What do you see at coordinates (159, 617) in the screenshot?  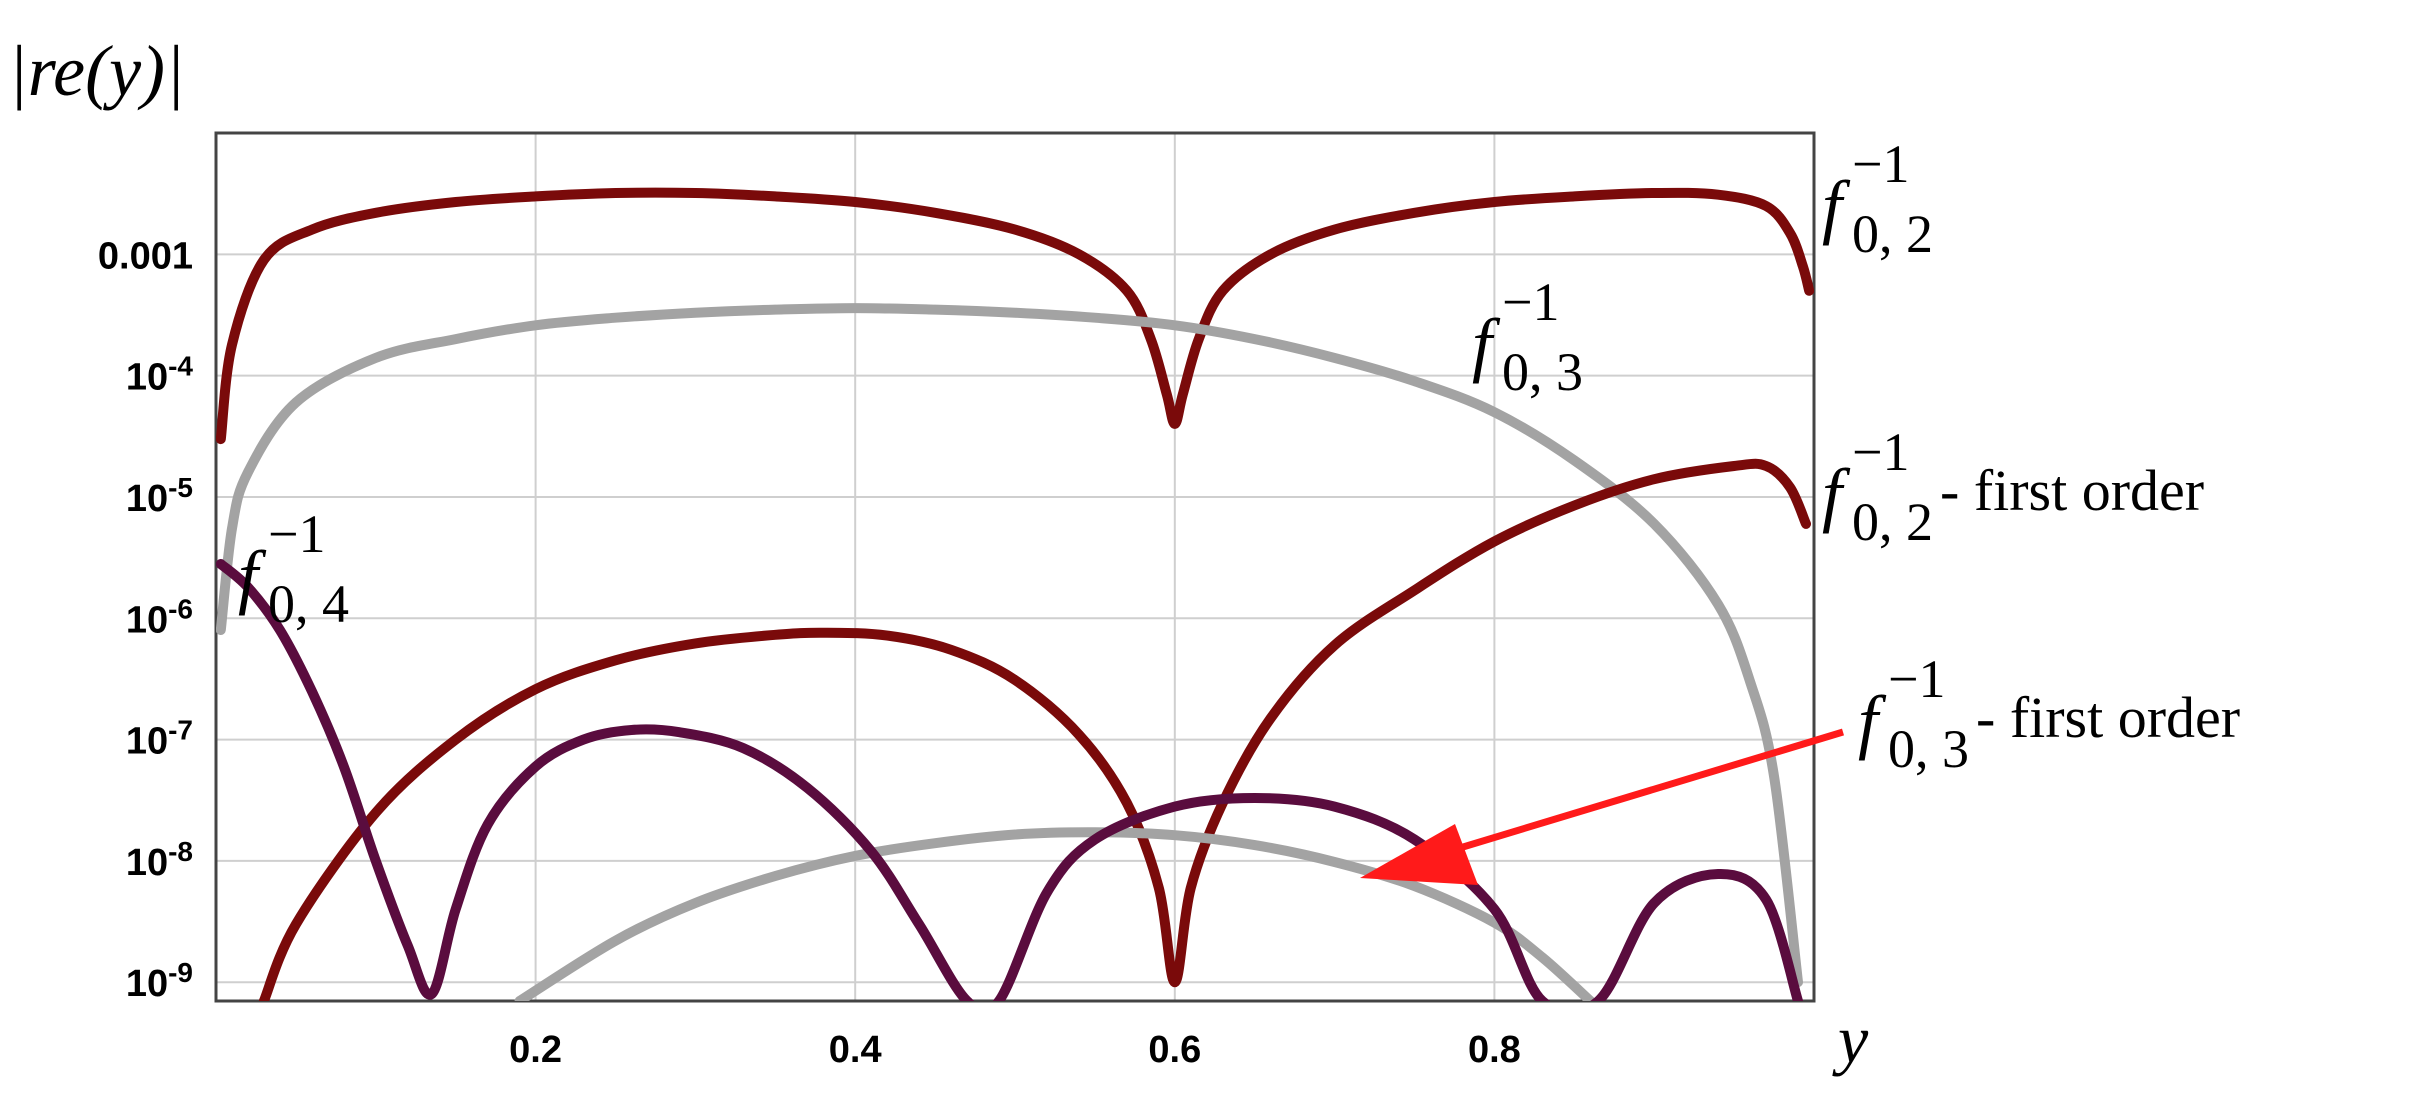 I see `y-tick-label: 10⁻⁶` at bounding box center [159, 617].